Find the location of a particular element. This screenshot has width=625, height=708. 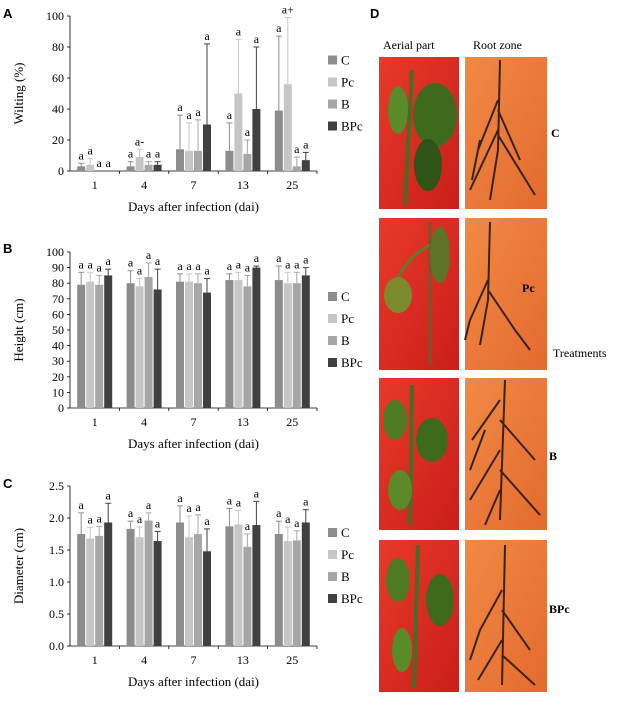

x-tick-label: 1 is located at coordinates (95, 185).